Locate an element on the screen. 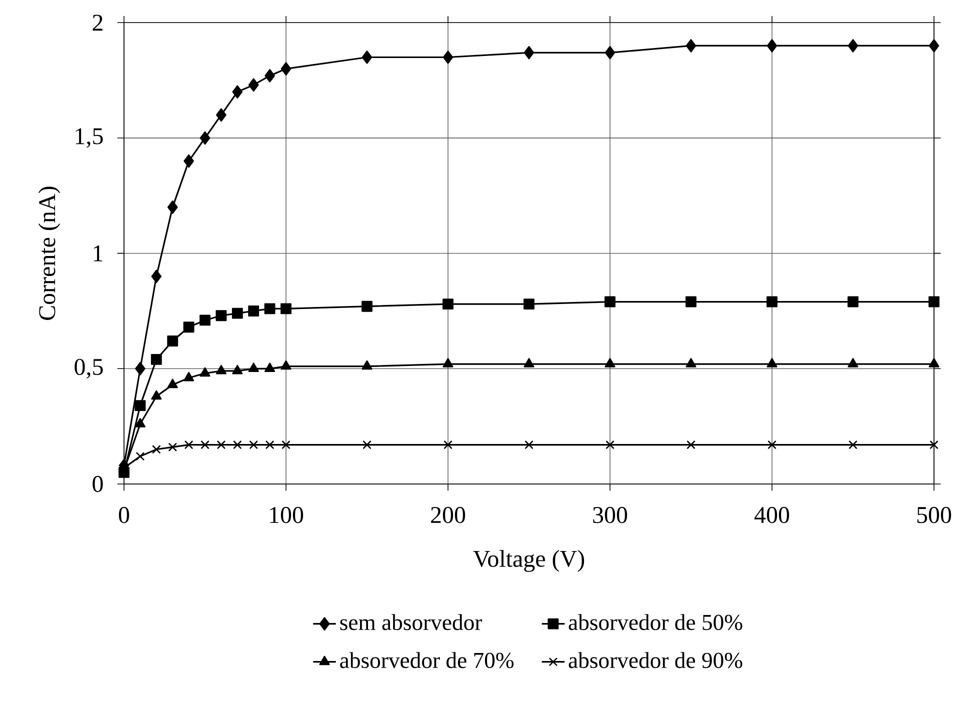 This screenshot has width=961, height=728. x-tick-label: 100 is located at coordinates (287, 515).